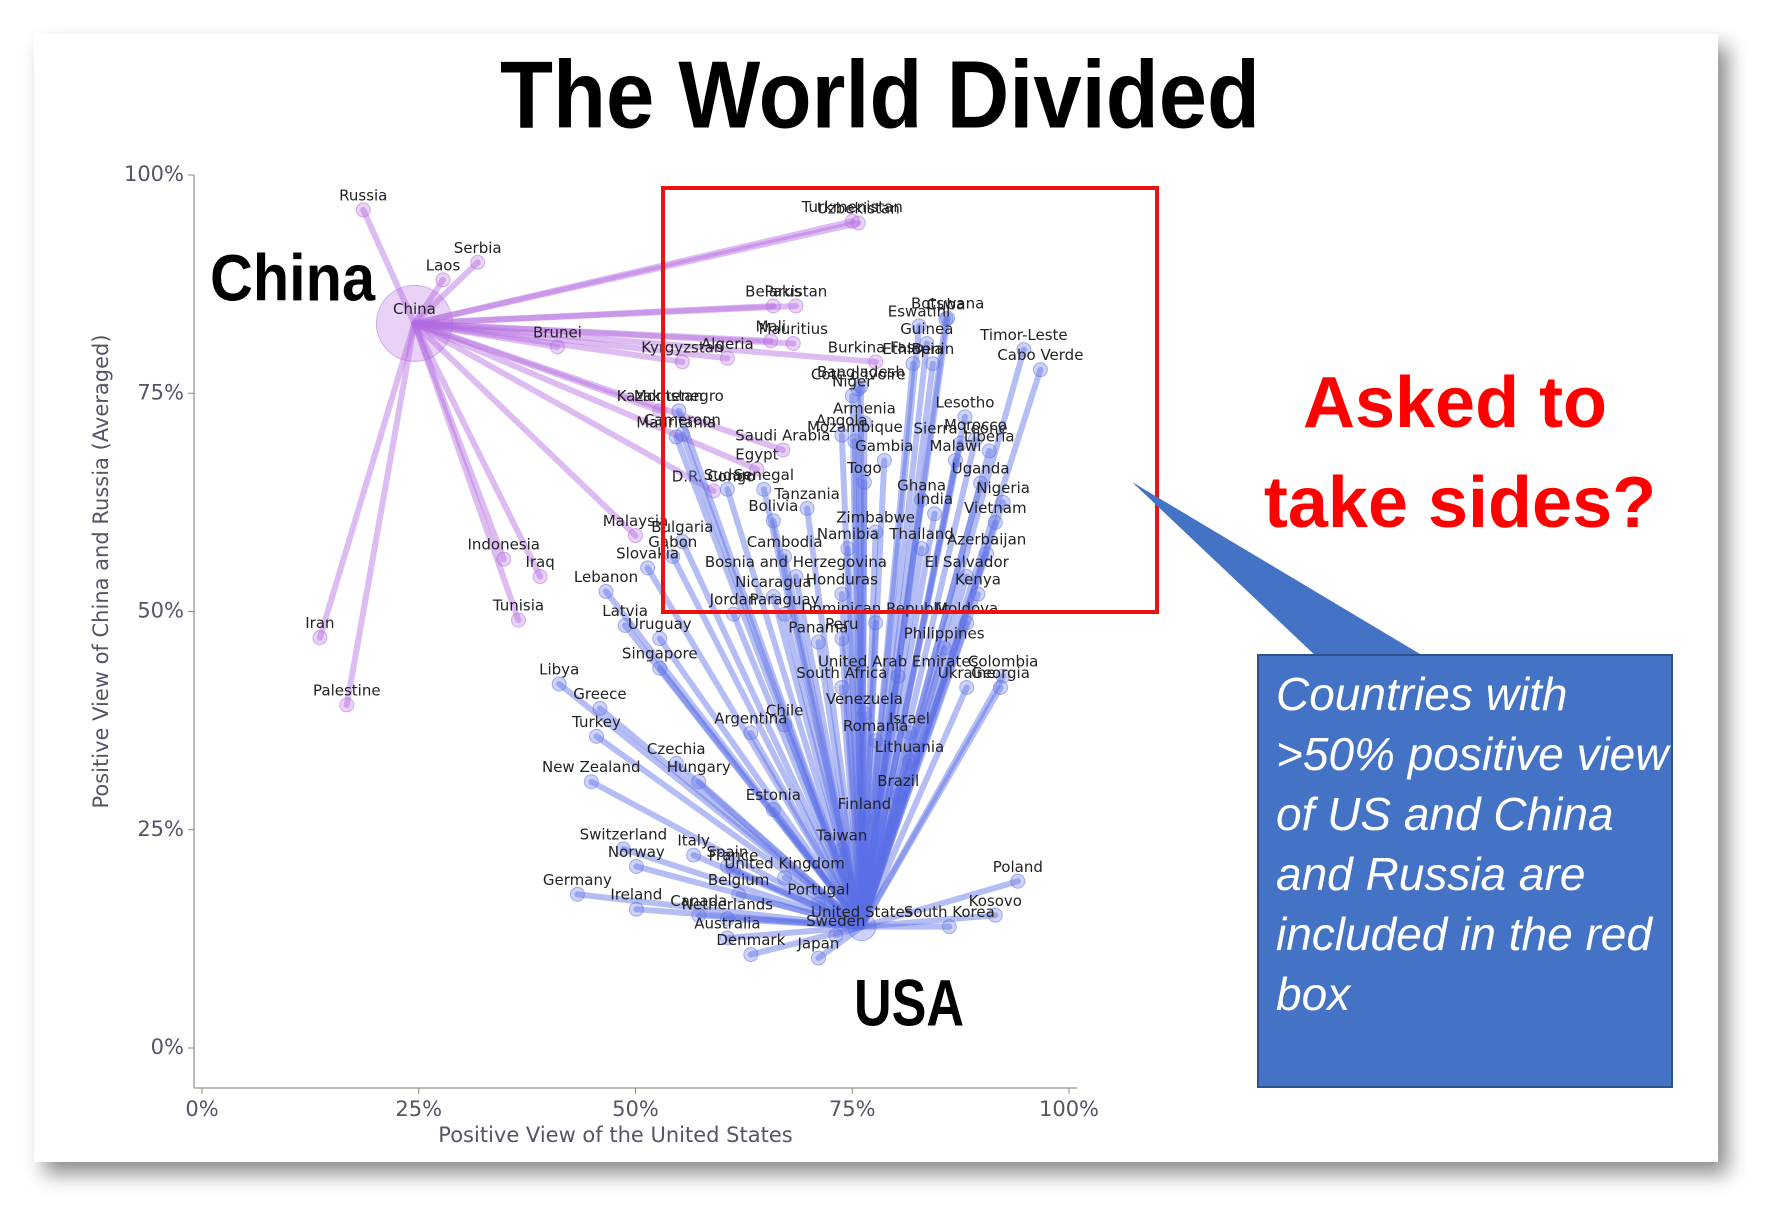 The image size is (1774, 1229). What do you see at coordinates (773, 795) in the screenshot?
I see `country-label: Estonia` at bounding box center [773, 795].